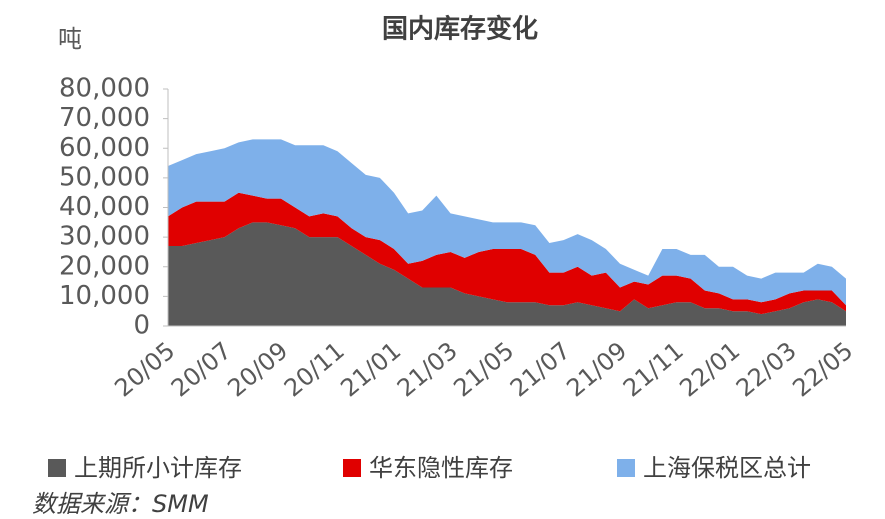 The height and width of the screenshot is (519, 885). Describe the element at coordinates (709, 370) in the screenshot. I see `x-tick-label: 22/01` at that location.